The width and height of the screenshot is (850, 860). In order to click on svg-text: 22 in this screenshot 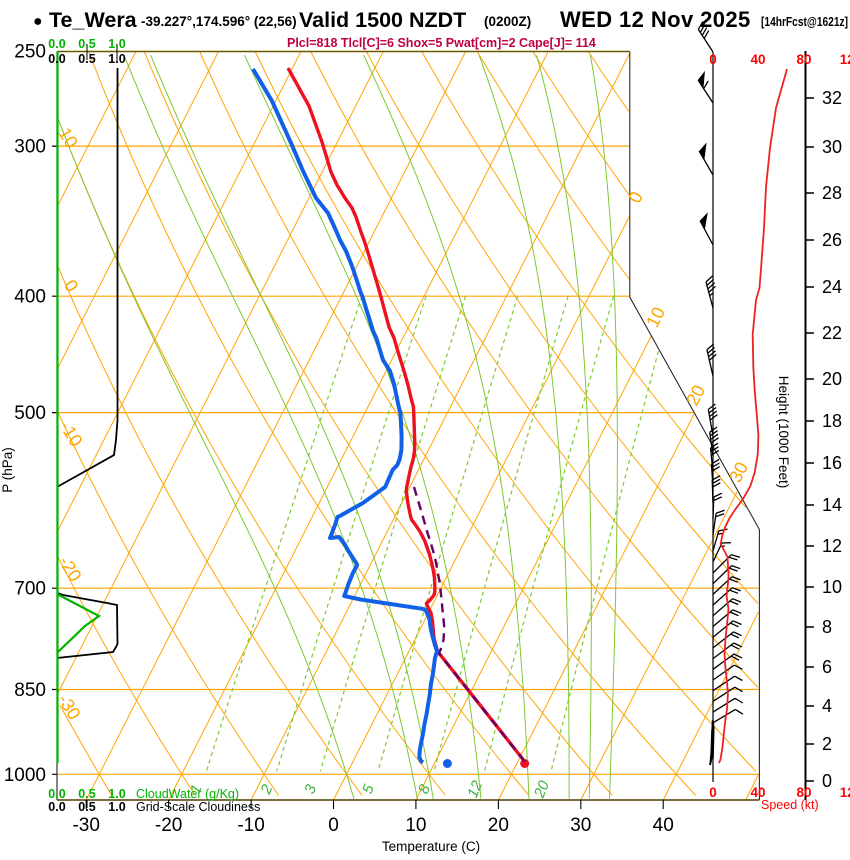, I will do `click(832, 333)`.